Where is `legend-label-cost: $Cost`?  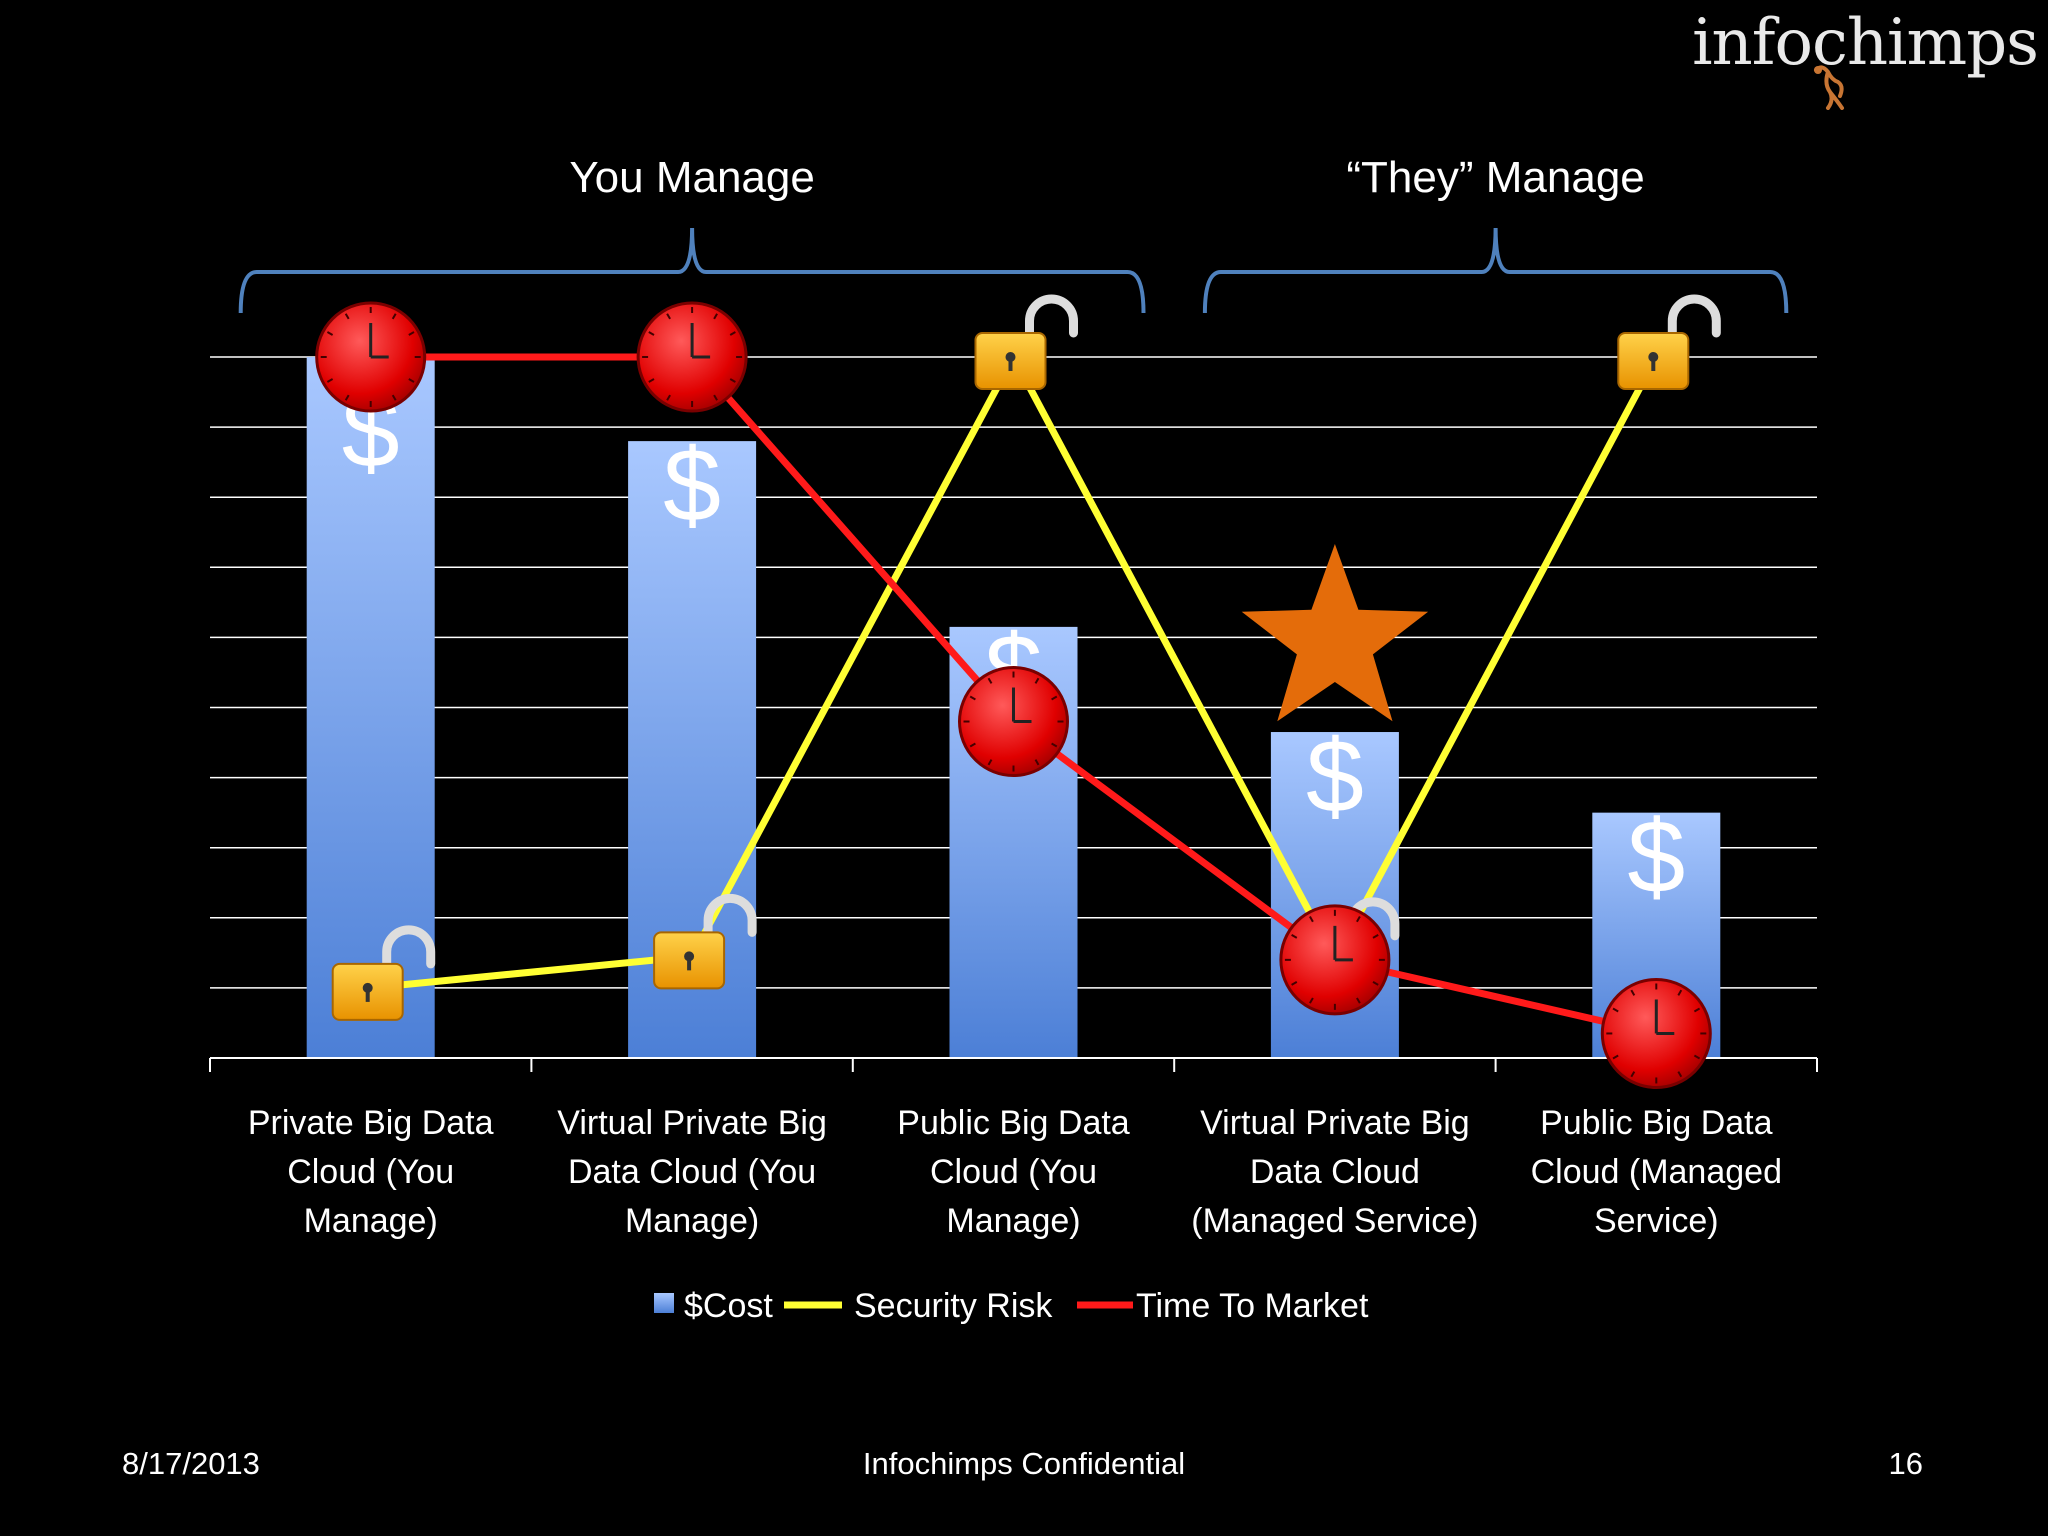 legend-label-cost: $Cost is located at coordinates (728, 1306).